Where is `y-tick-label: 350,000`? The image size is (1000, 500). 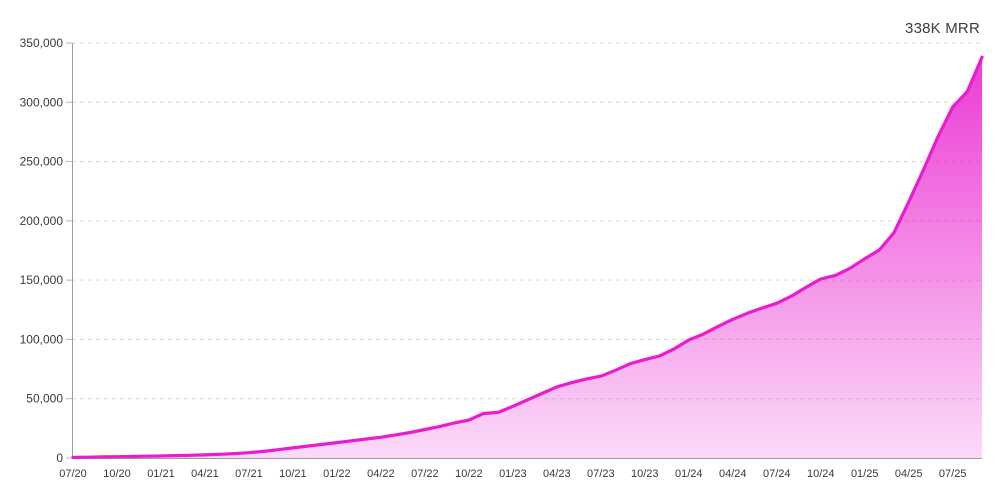
y-tick-label: 350,000 is located at coordinates (42, 43).